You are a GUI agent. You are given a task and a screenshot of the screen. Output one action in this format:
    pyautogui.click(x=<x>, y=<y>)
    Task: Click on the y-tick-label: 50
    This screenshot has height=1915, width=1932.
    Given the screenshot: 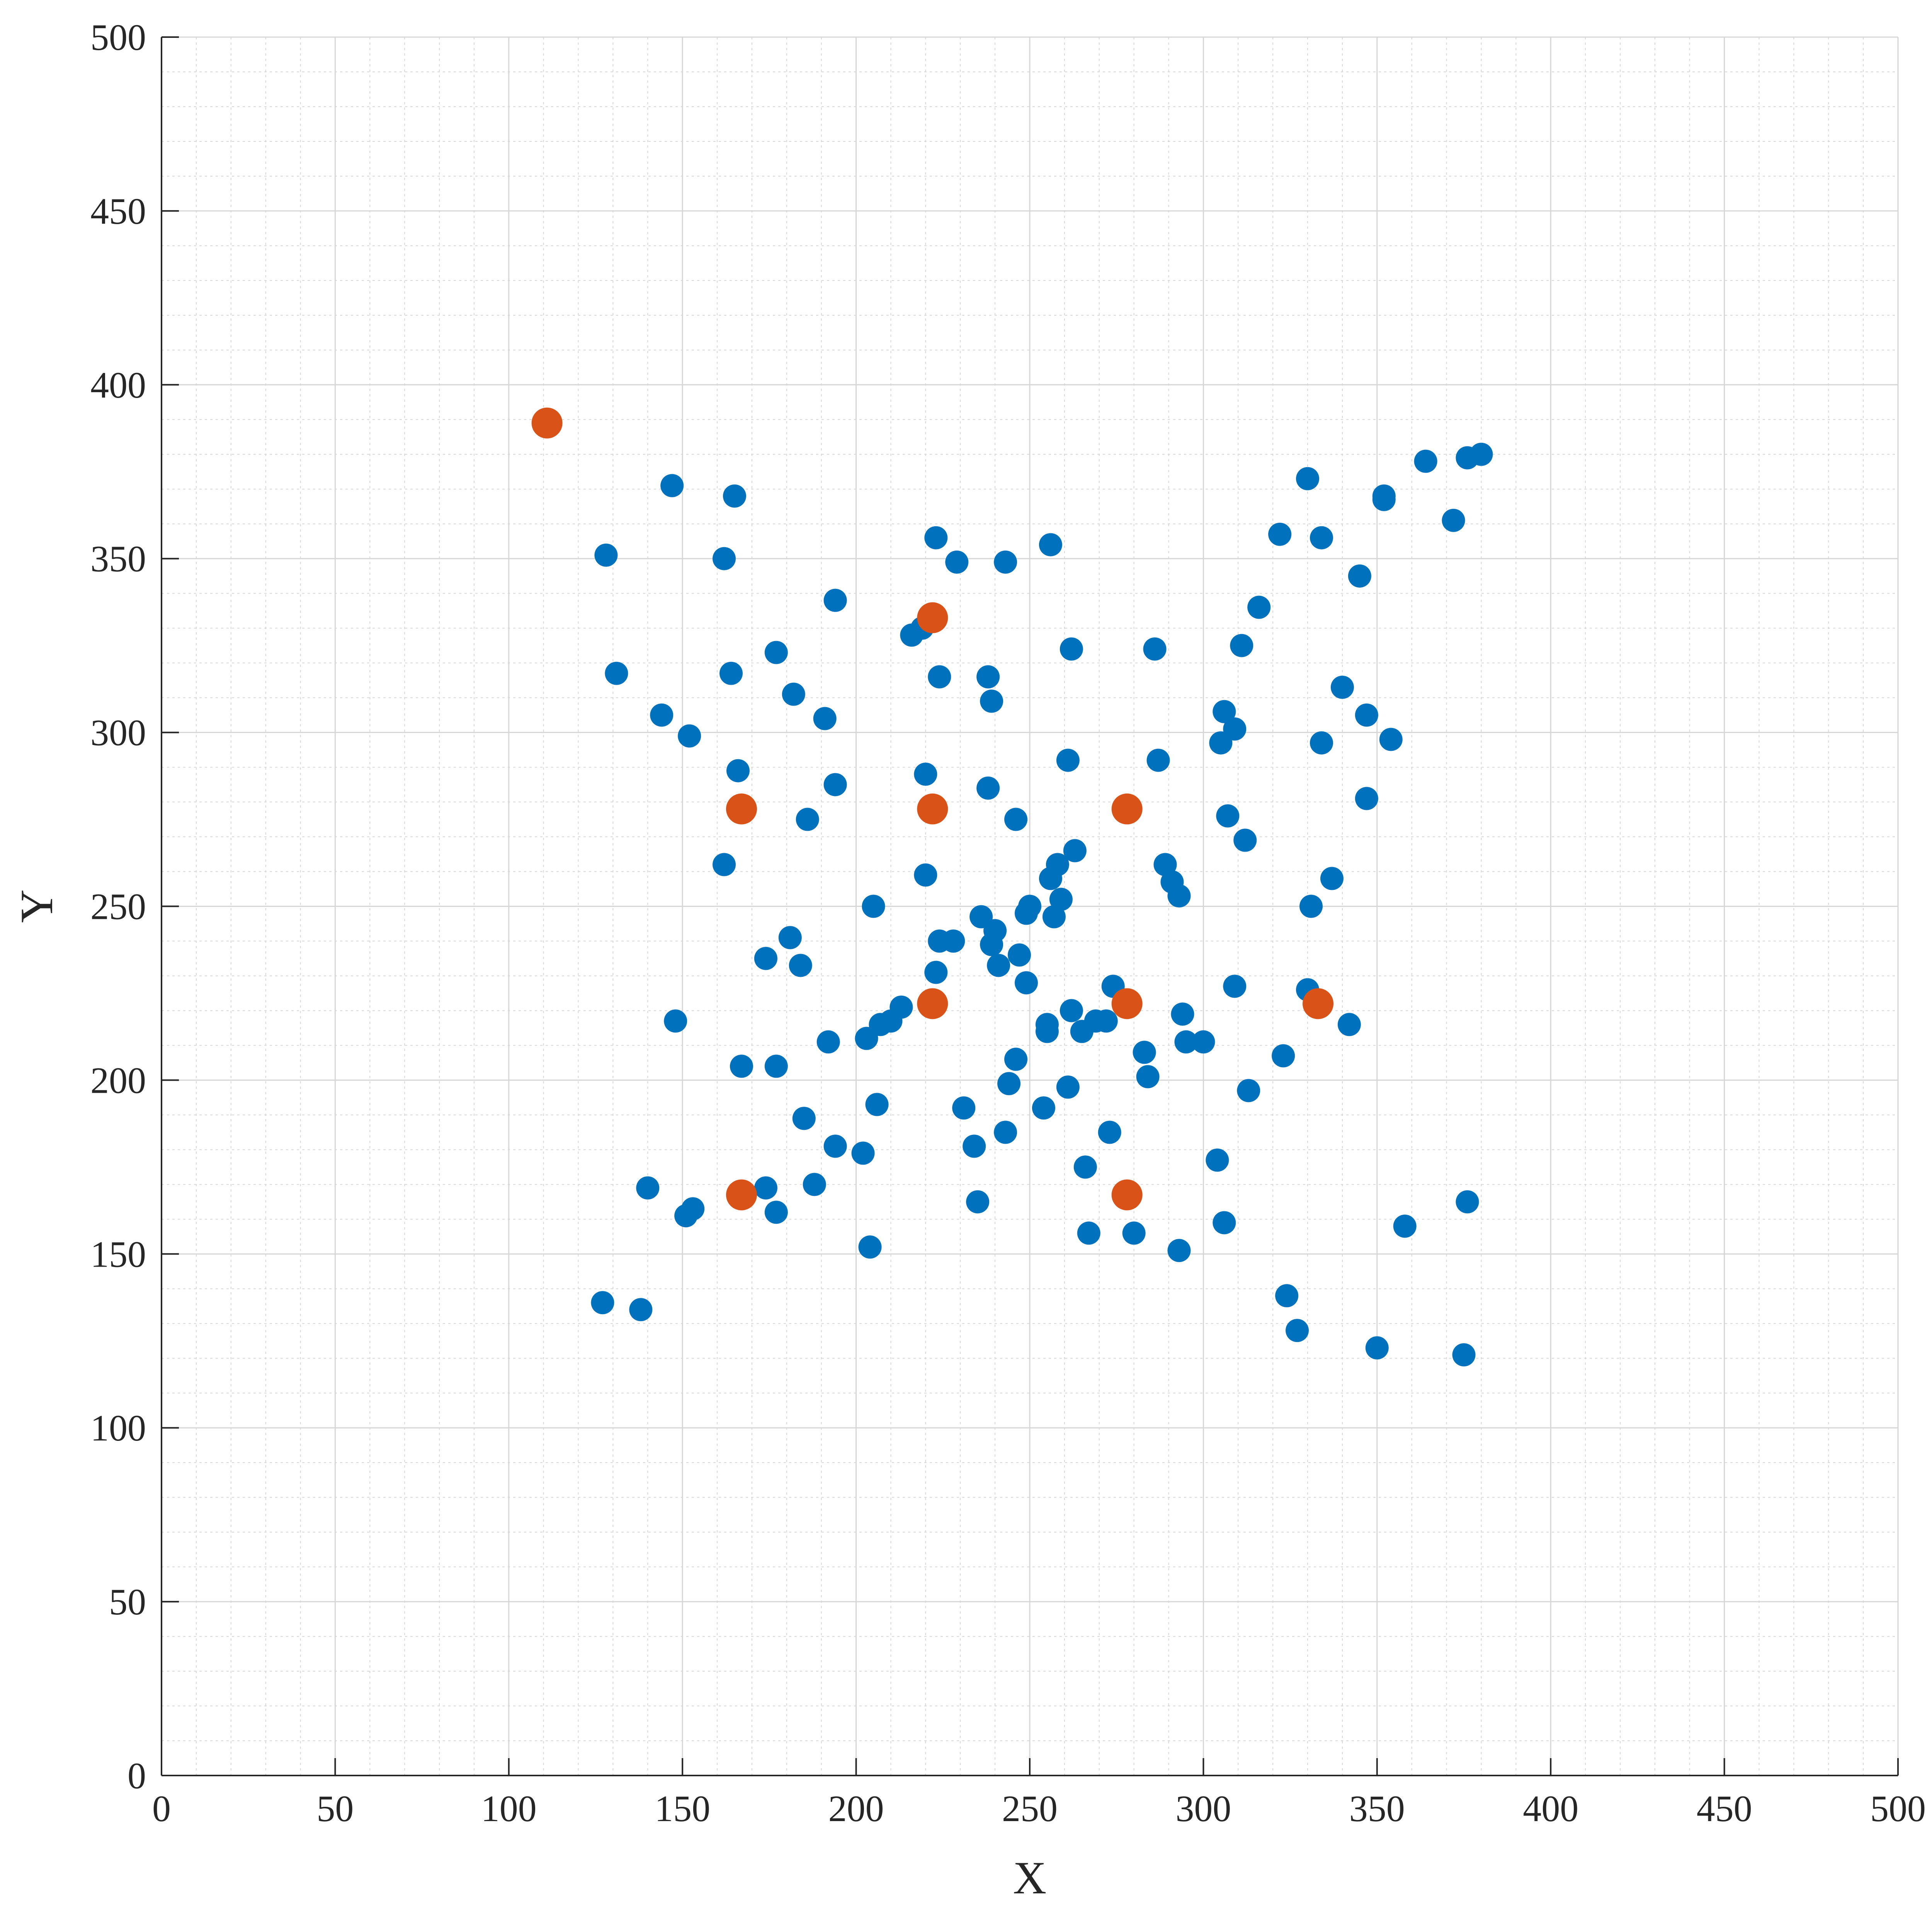 What is the action you would take?
    pyautogui.click(x=128, y=1601)
    